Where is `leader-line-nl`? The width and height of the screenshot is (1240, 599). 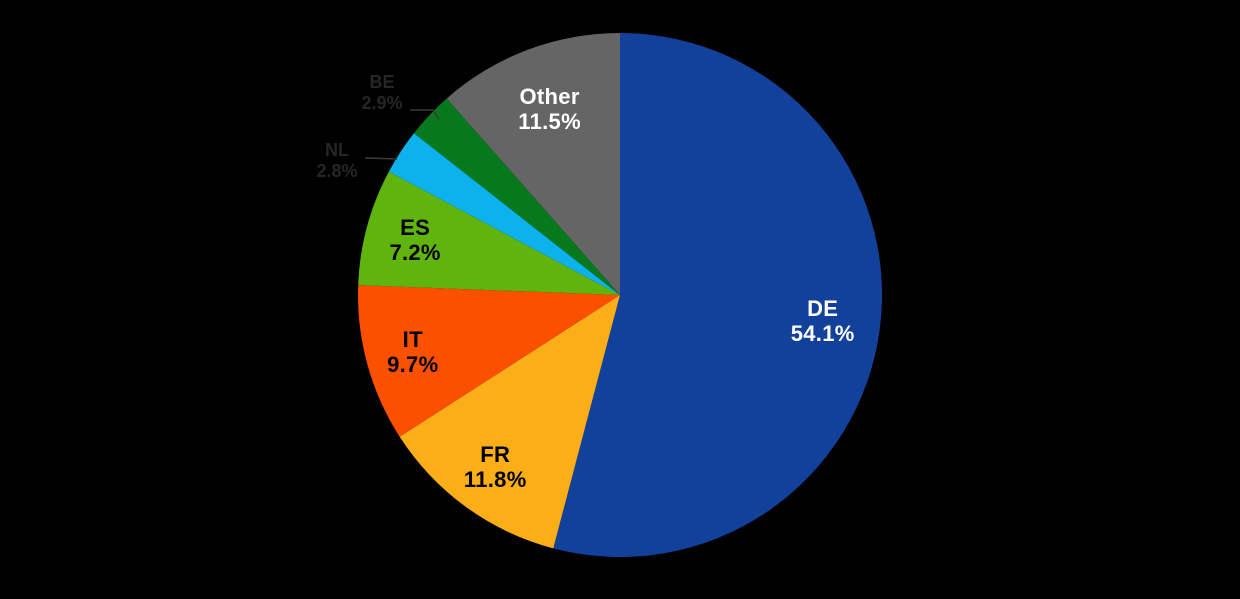 leader-line-nl is located at coordinates (381, 158).